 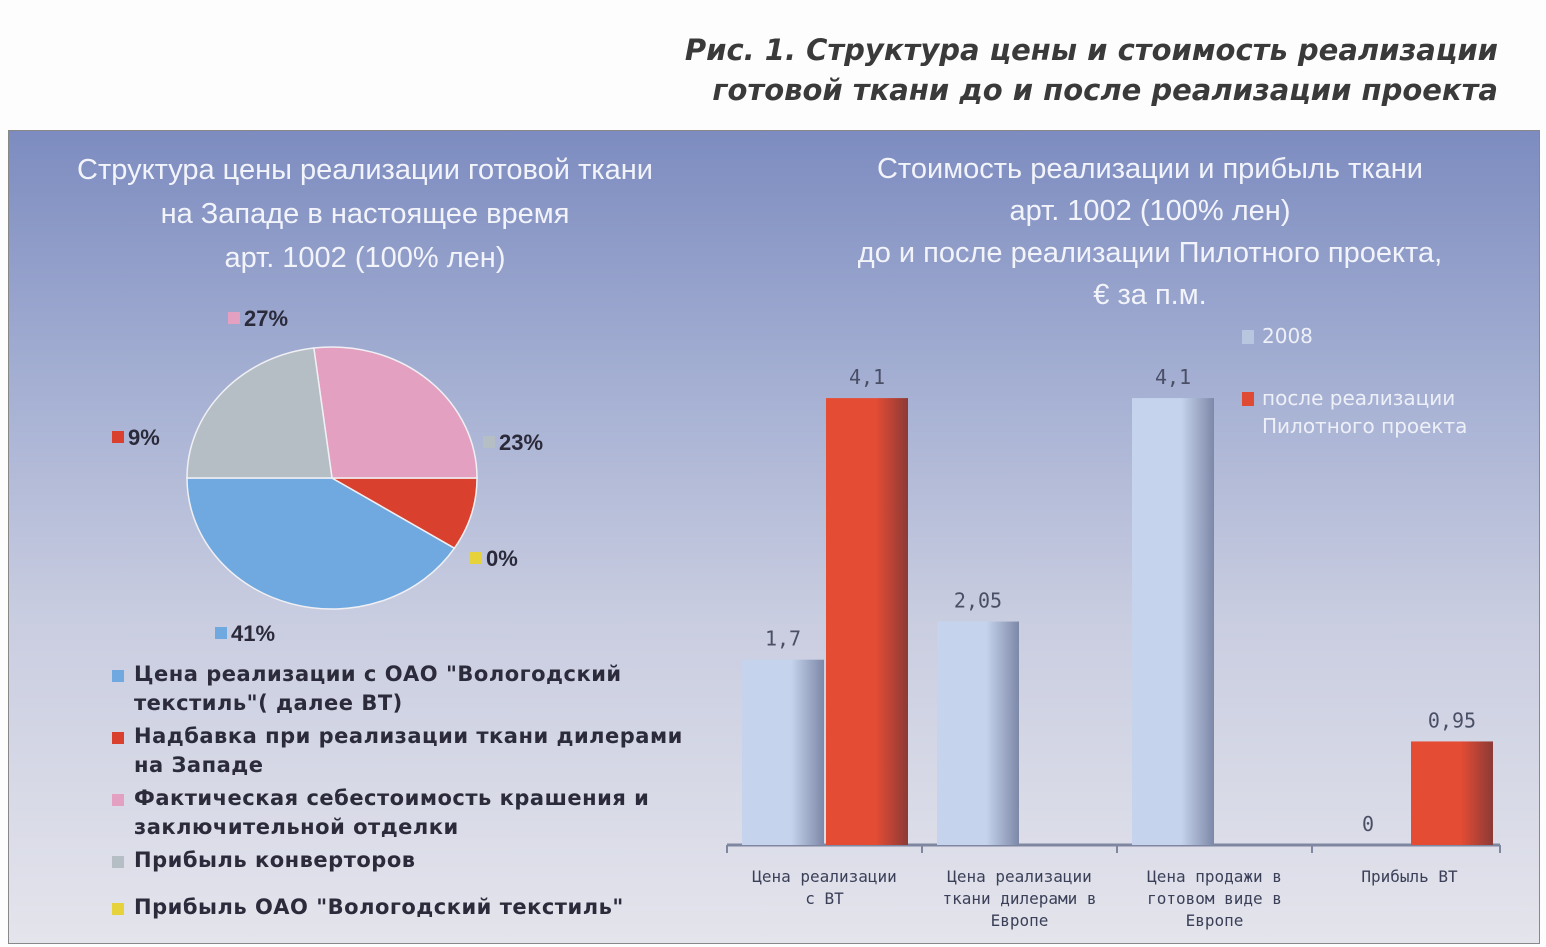 What do you see at coordinates (1365, 426) in the screenshot?
I see `legend-label: Пилотного проекта` at bounding box center [1365, 426].